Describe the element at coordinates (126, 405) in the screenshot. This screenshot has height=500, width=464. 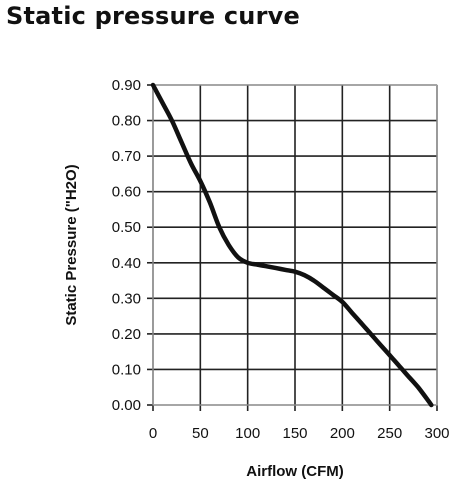
I see `y-tick-label: 0.00` at that location.